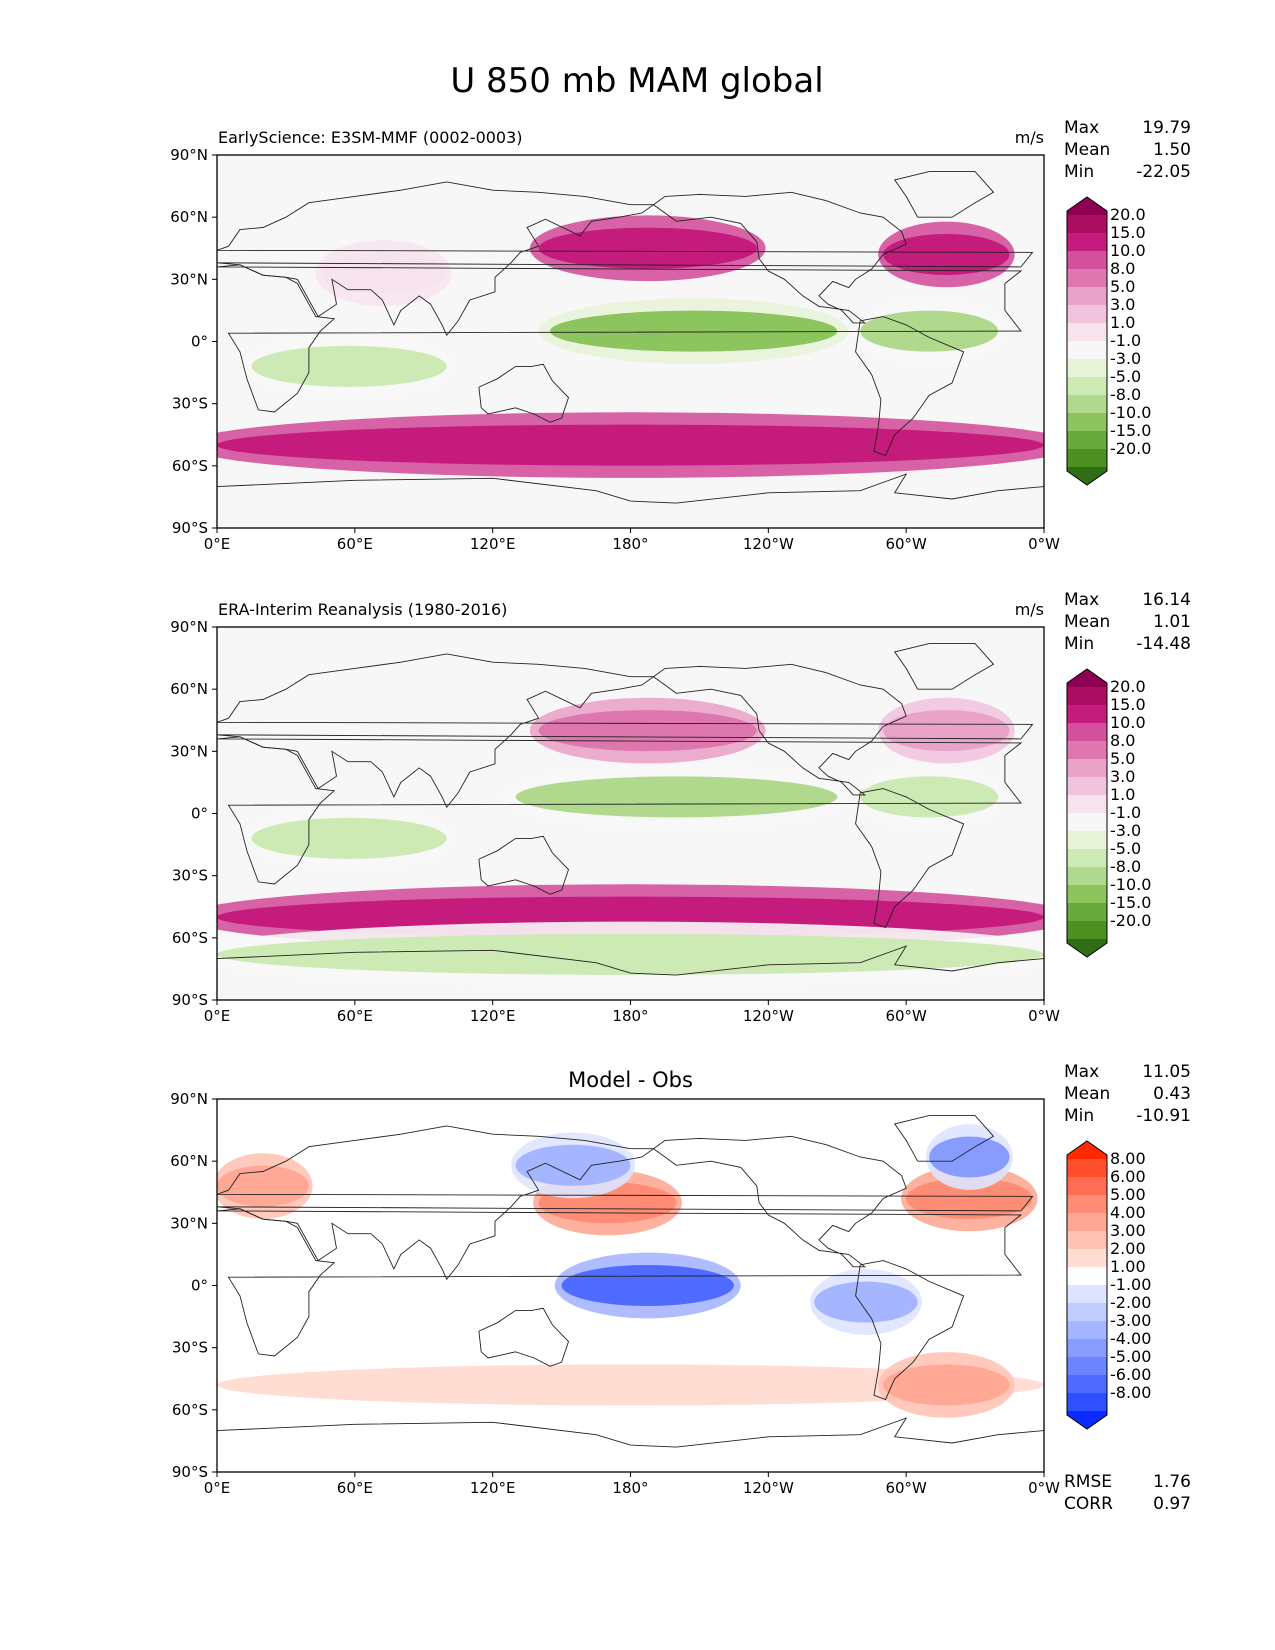  Describe the element at coordinates (1172, 1504) in the screenshot. I see `bottom-stat-value: 0.97` at that location.